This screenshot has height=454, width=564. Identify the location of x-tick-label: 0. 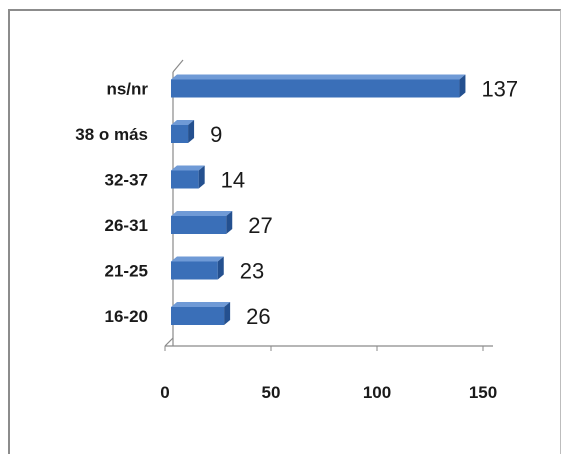
(164, 392).